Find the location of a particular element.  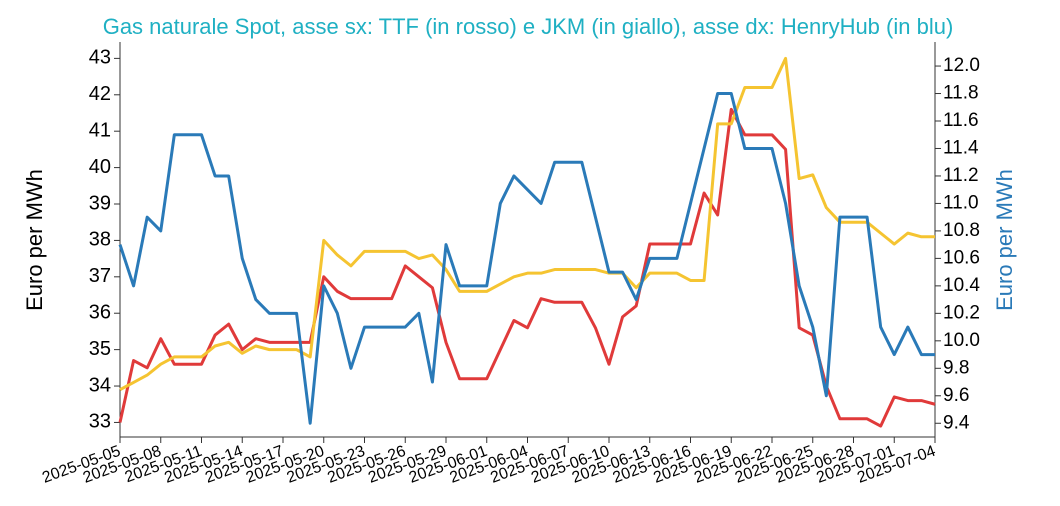

y-axis-label: Euro per MWh is located at coordinates (34, 240).